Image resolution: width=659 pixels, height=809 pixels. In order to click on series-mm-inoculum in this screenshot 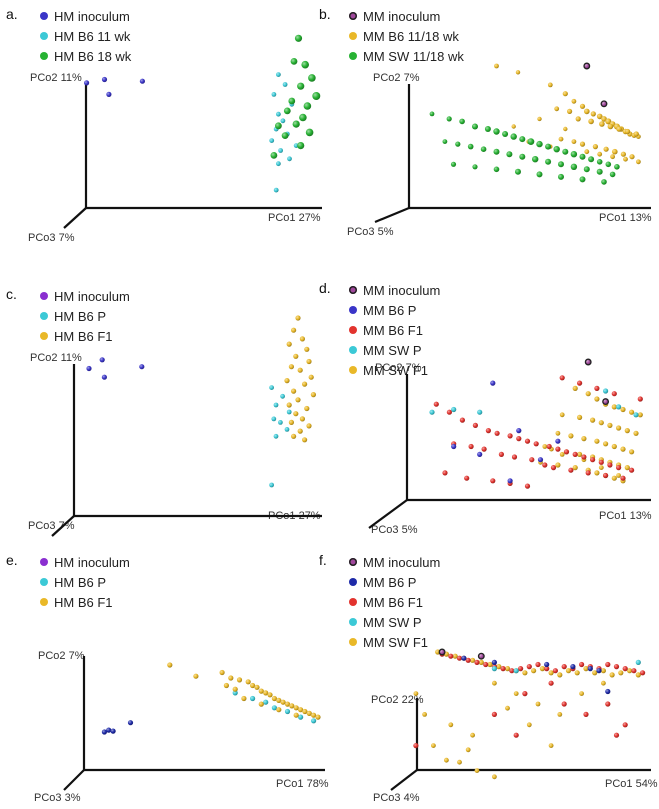, I will do `click(597, 382)`.